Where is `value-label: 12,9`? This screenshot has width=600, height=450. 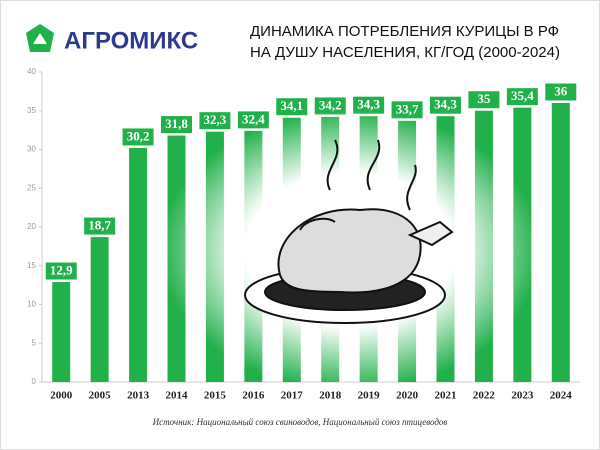
value-label: 12,9 is located at coordinates (61, 270).